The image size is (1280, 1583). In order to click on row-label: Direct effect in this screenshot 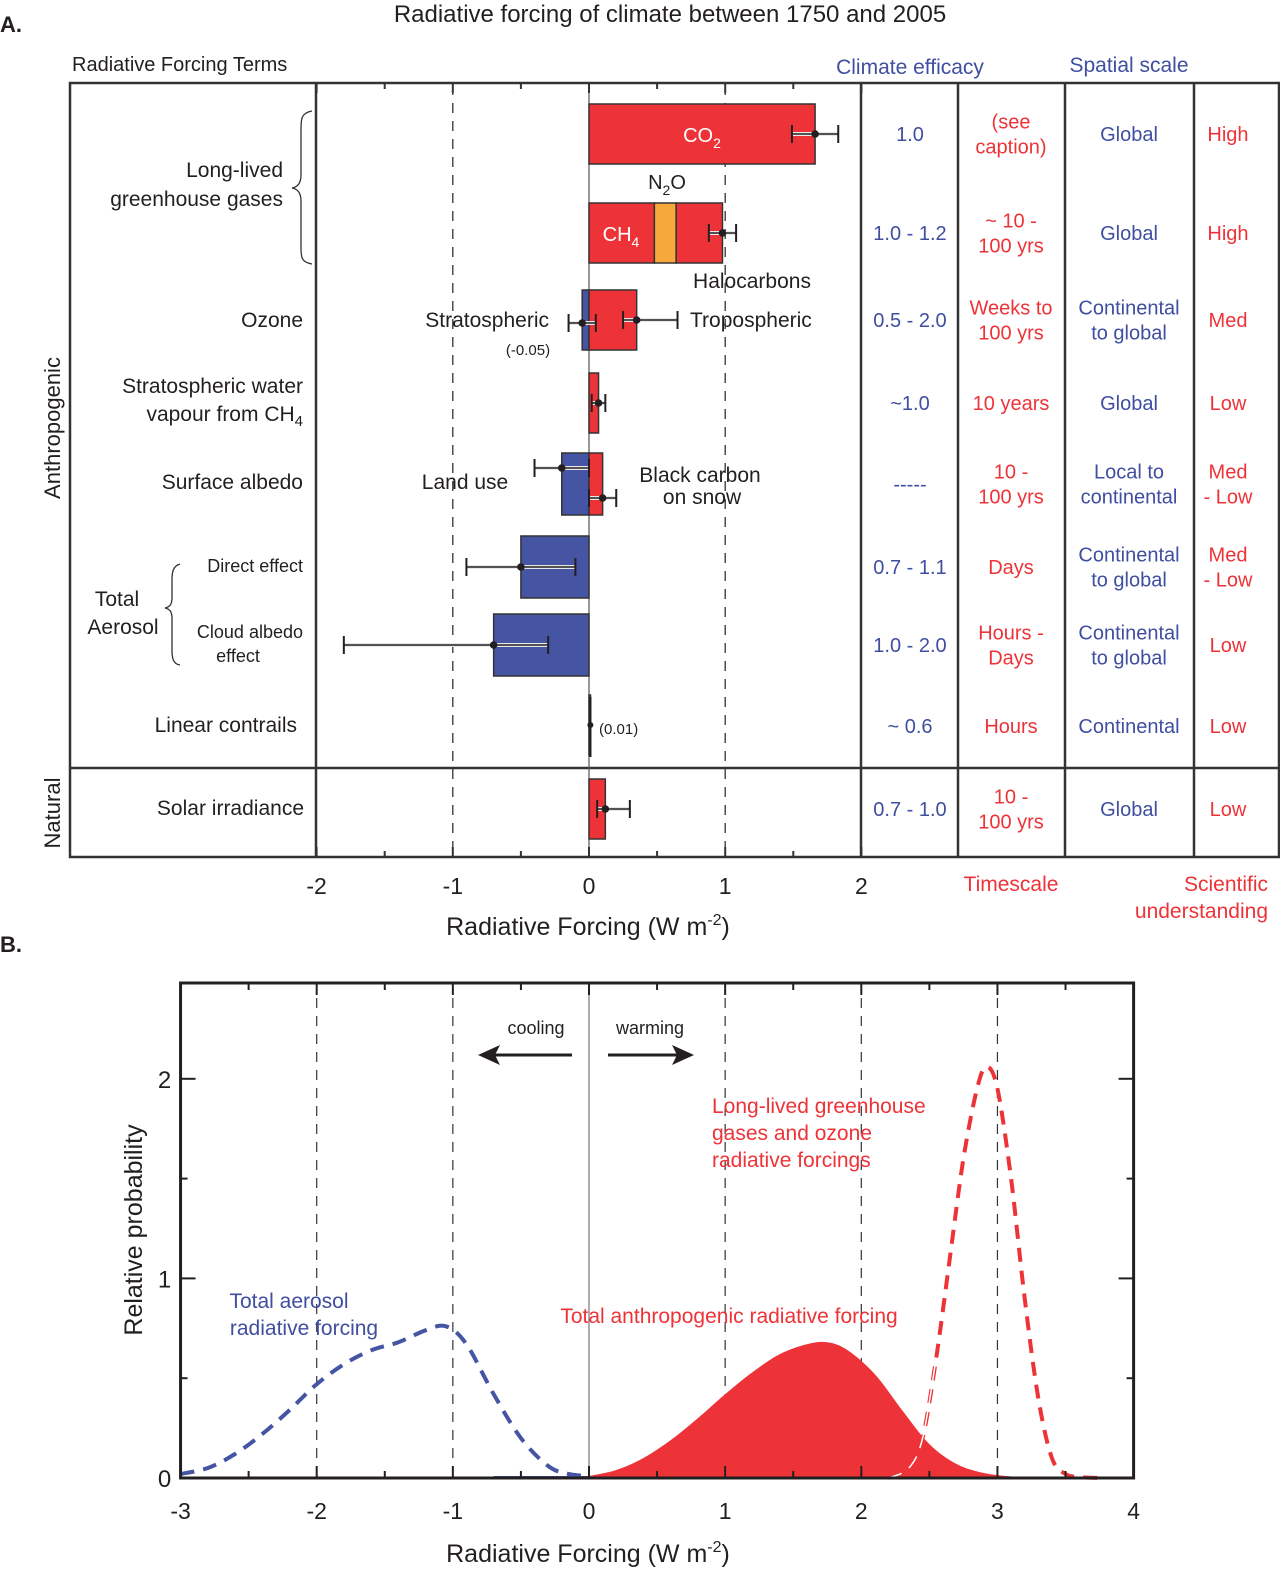, I will do `click(255, 566)`.